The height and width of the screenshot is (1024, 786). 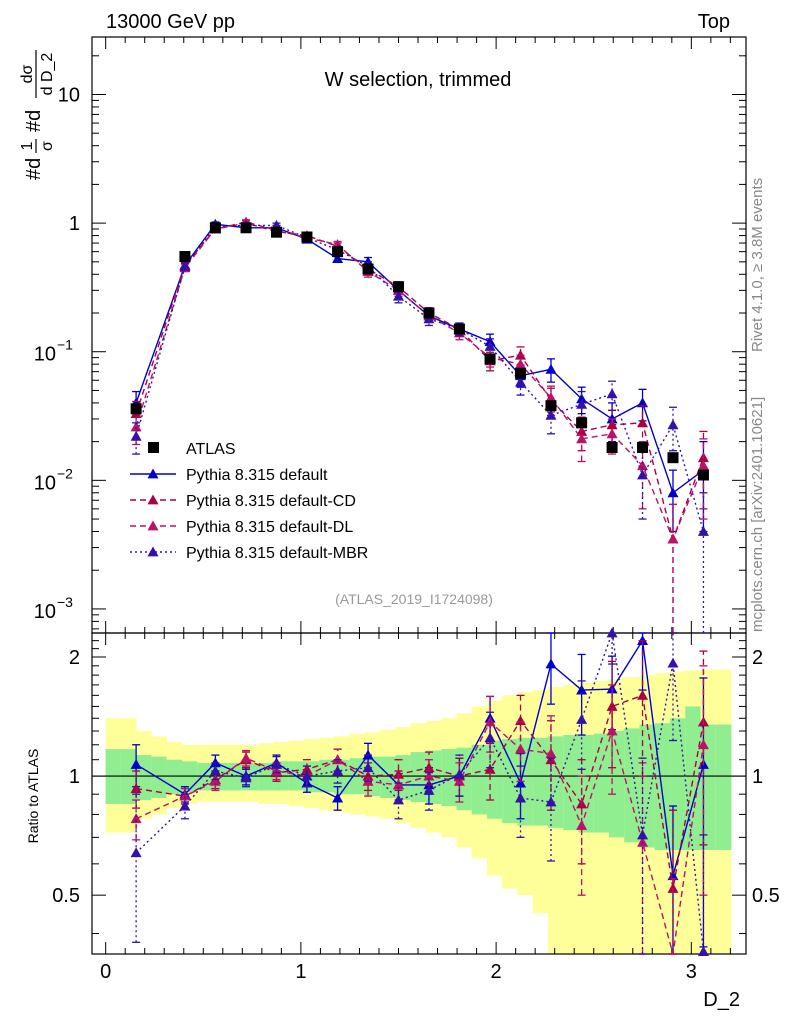 I want to click on header-energy: 13000 GeV pp, so click(x=170, y=22).